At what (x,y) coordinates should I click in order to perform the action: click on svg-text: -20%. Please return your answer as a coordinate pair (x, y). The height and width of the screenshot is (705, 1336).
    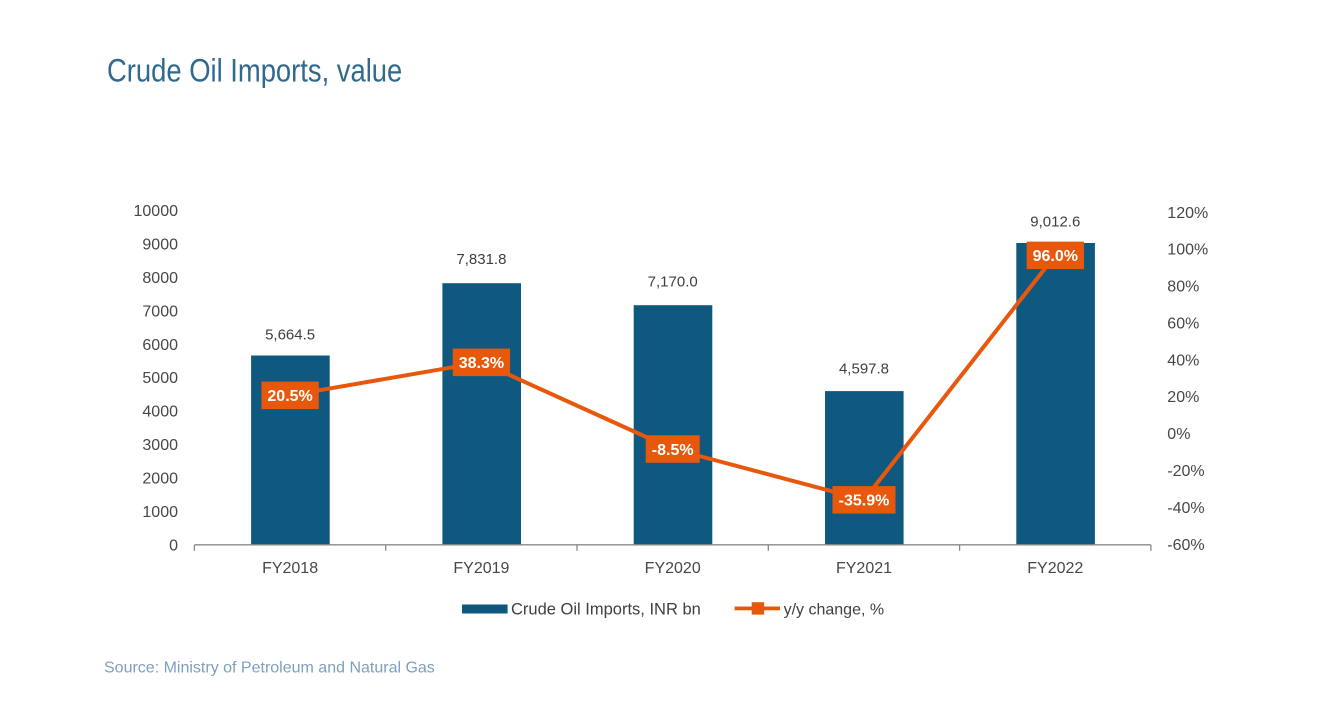
    Looking at the image, I should click on (1185, 471).